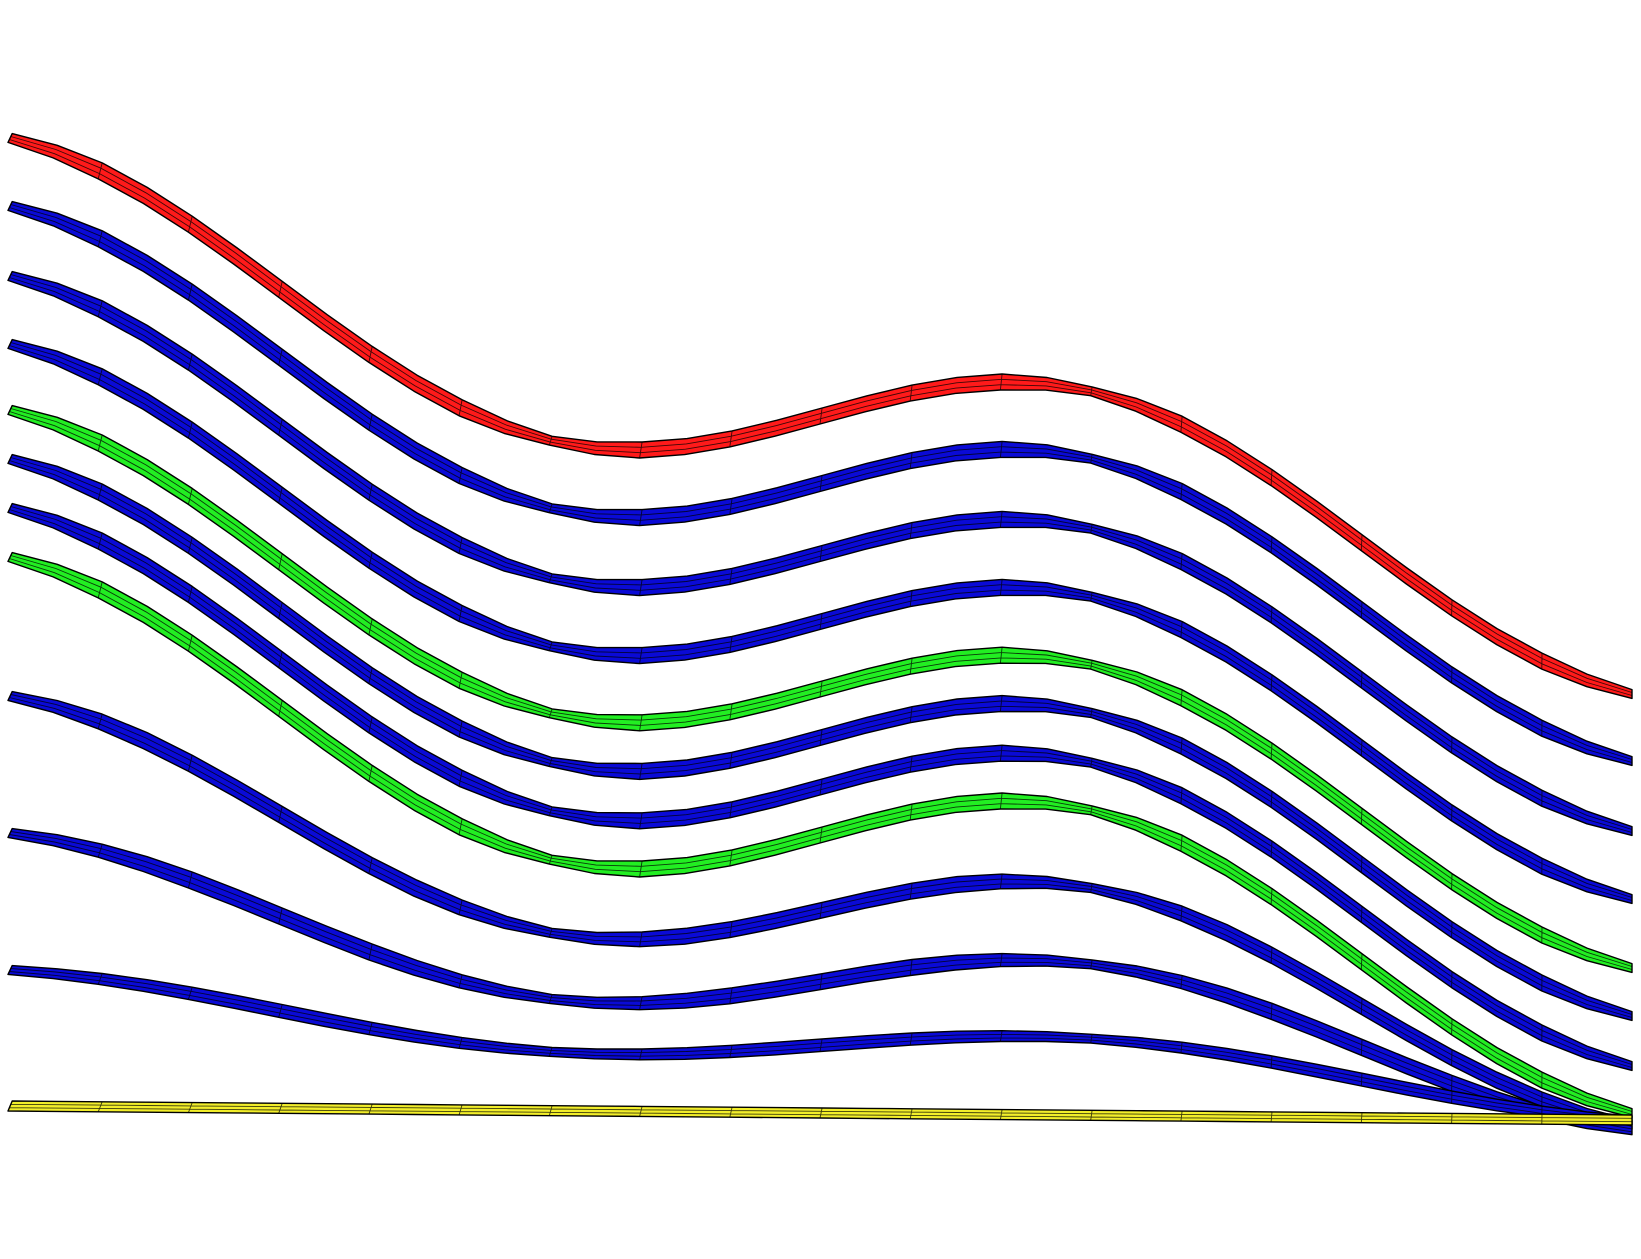 Image resolution: width=1641 pixels, height=1259 pixels. What do you see at coordinates (820, 1045) in the screenshot?
I see `band-11-surface` at bounding box center [820, 1045].